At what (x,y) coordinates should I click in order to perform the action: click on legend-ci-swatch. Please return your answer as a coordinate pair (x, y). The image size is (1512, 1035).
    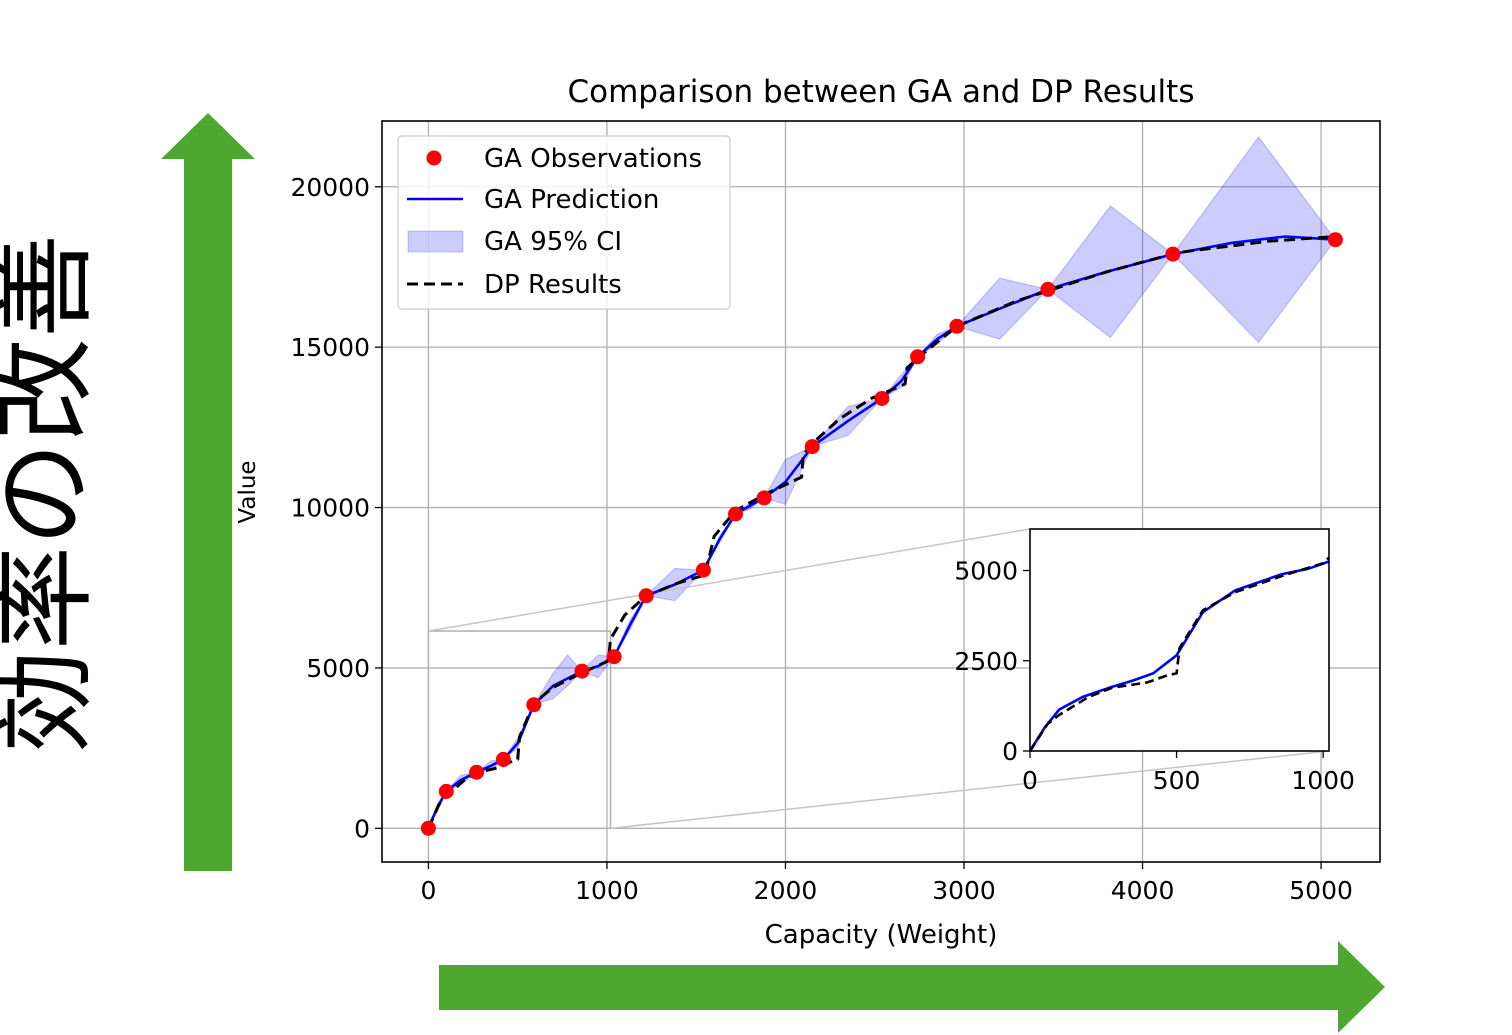
    Looking at the image, I should click on (435, 241).